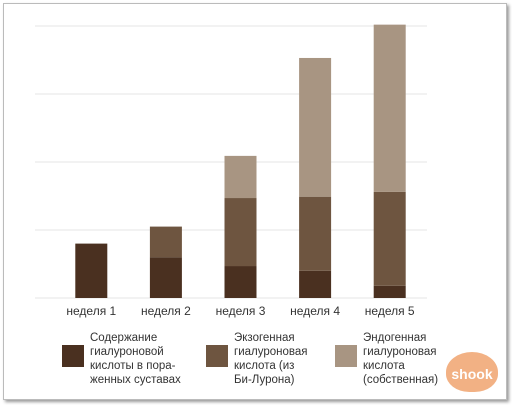 The image size is (512, 405). Describe the element at coordinates (315, 311) in the screenshot. I see `x-tick-label: неделя 4` at that location.